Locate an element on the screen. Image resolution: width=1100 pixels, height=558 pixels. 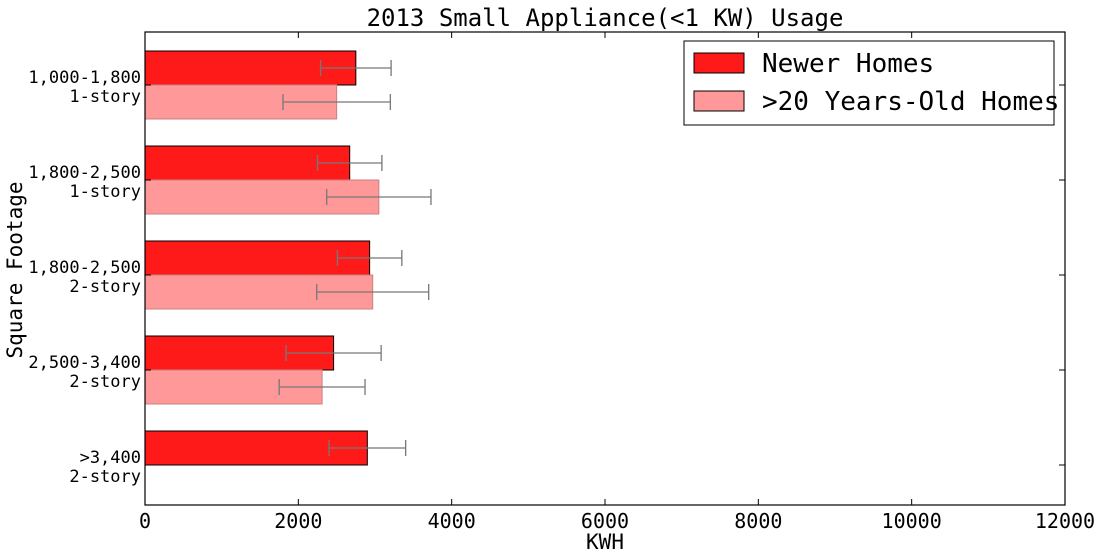
y-category-label-line2-4: 2-story is located at coordinates (105, 477).